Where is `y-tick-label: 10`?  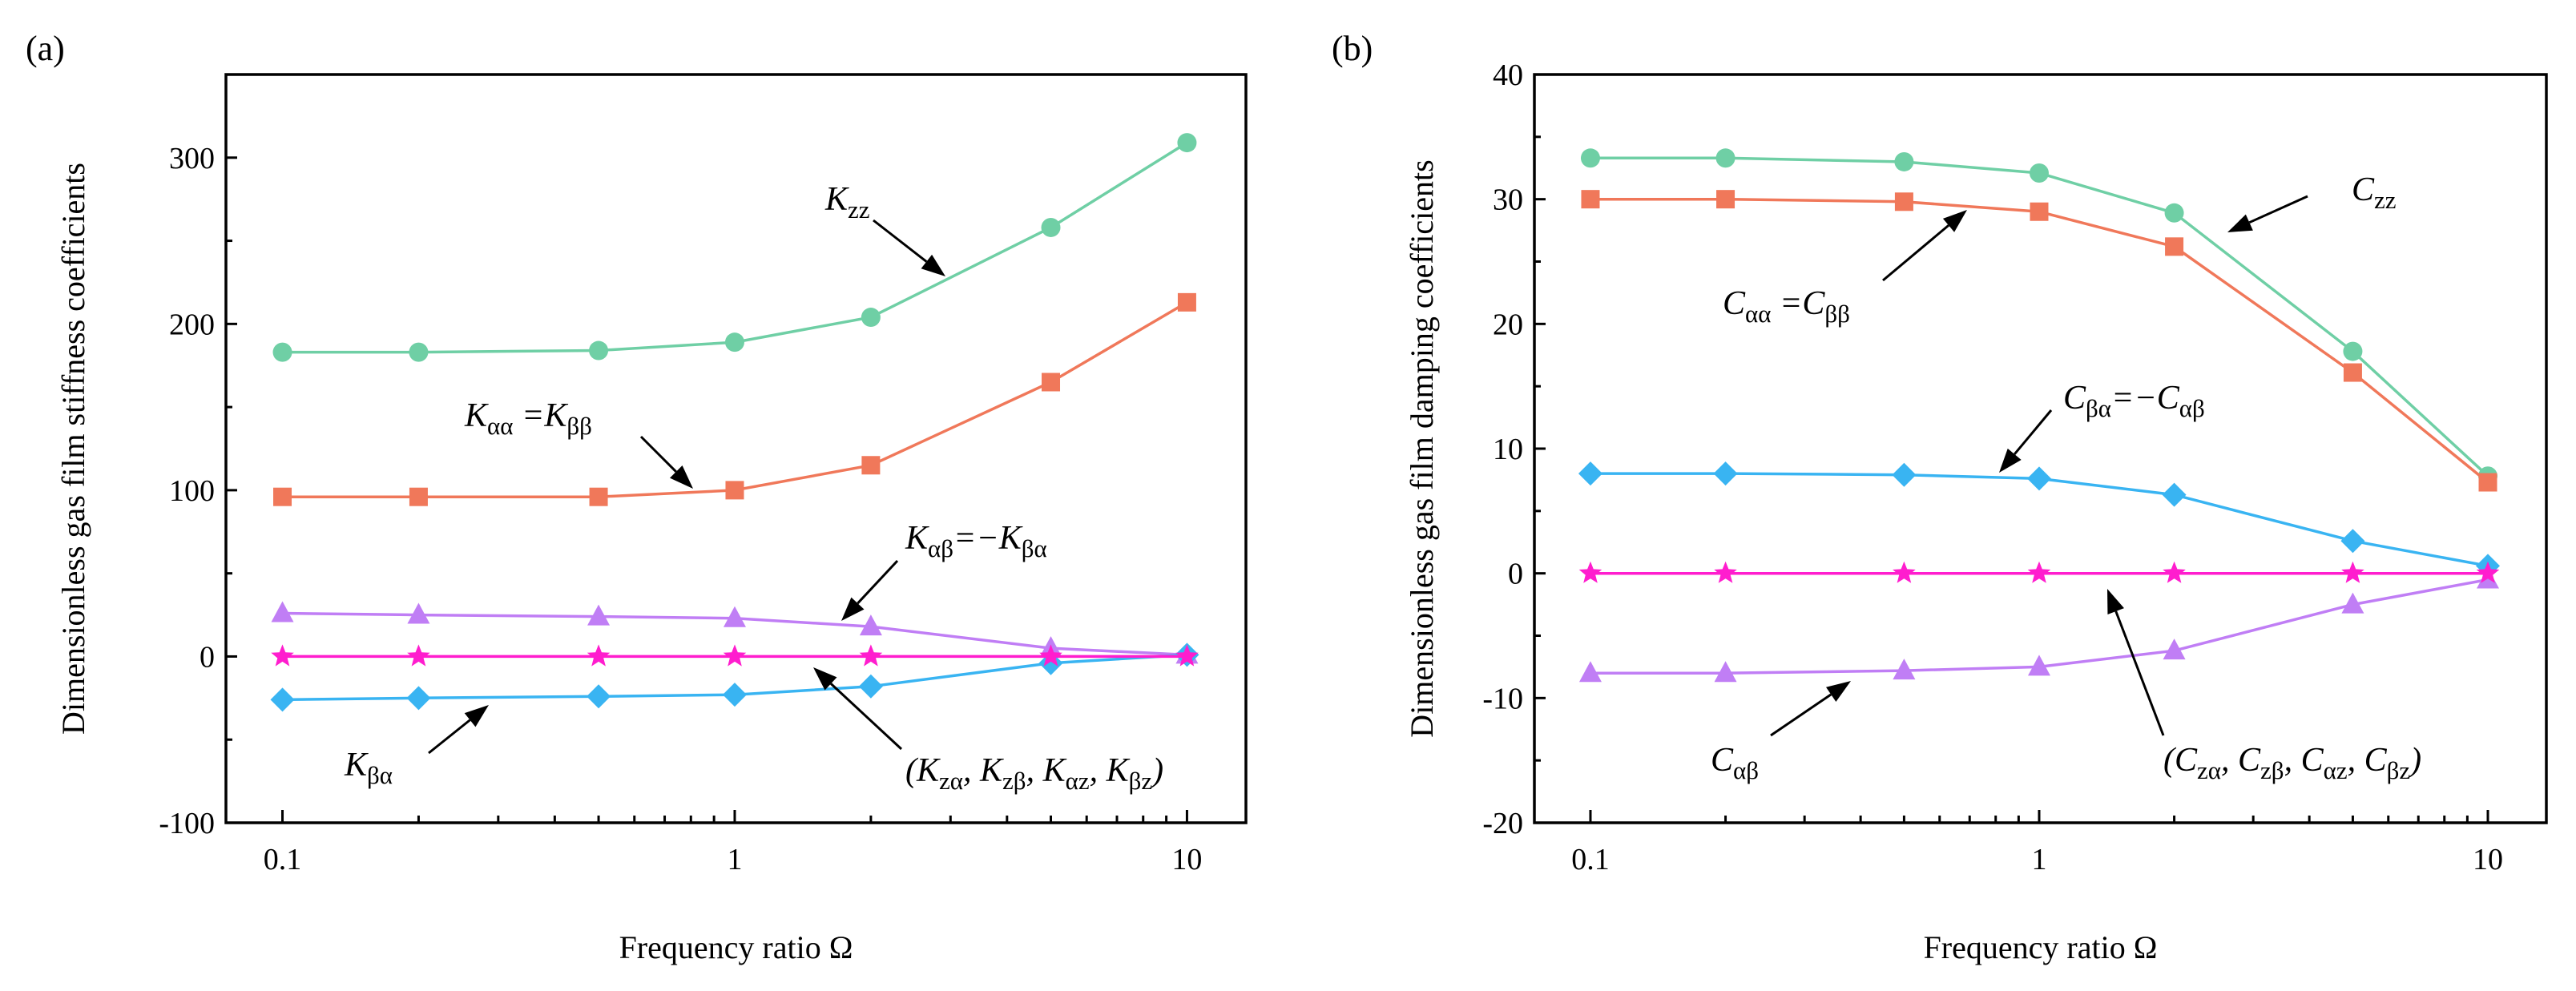 y-tick-label: 10 is located at coordinates (1508, 449).